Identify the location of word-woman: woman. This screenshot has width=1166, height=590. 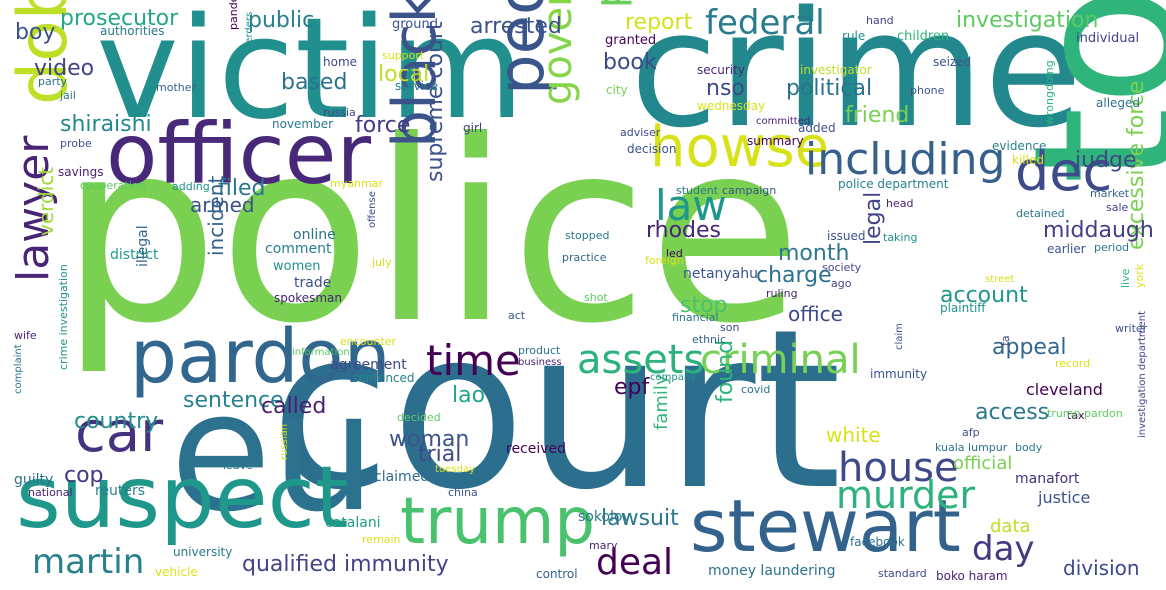
(429, 439).